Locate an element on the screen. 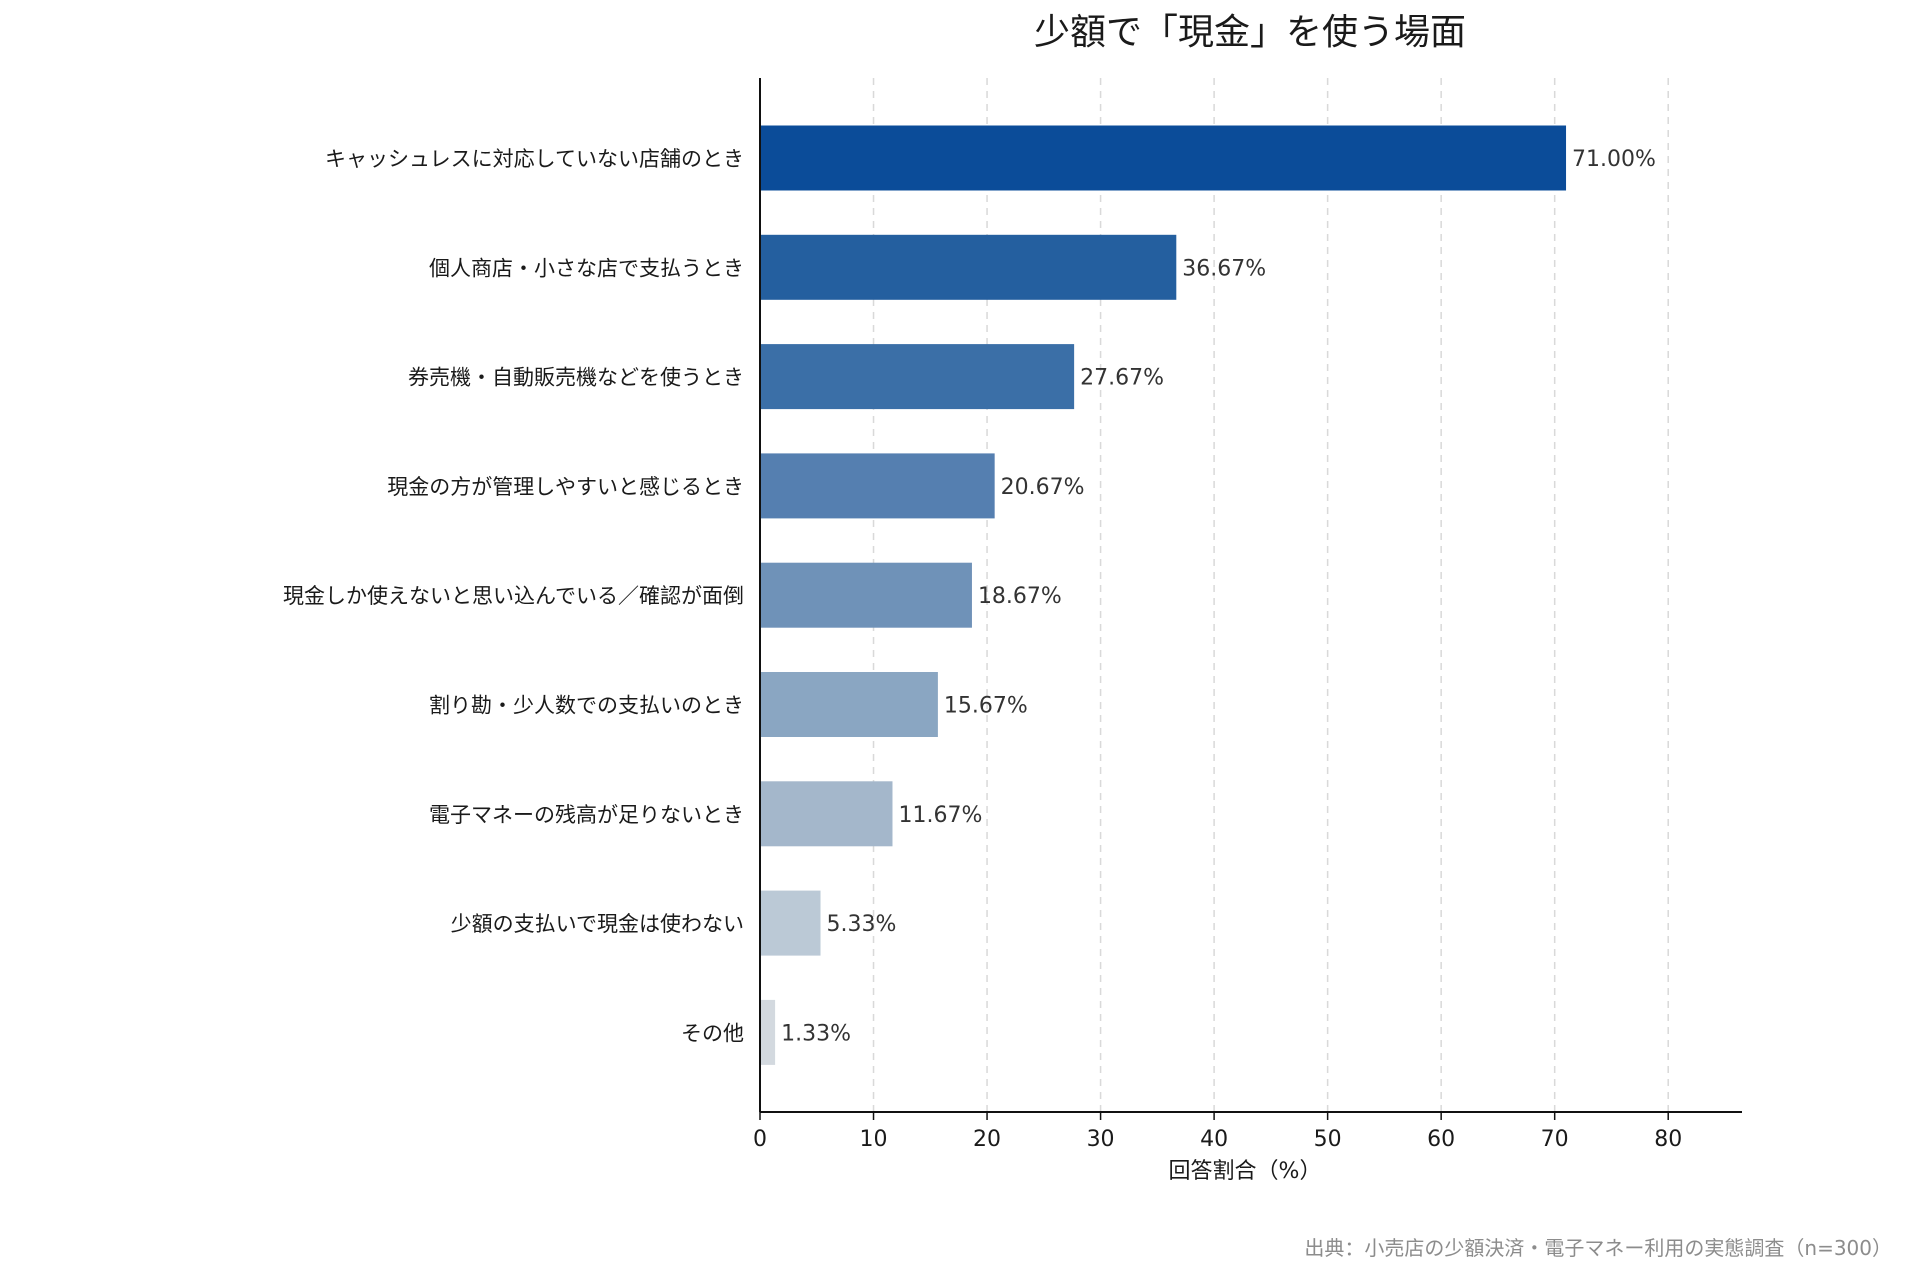 This screenshot has width=1920, height=1284. x-tick-label: 10 is located at coordinates (874, 1139).